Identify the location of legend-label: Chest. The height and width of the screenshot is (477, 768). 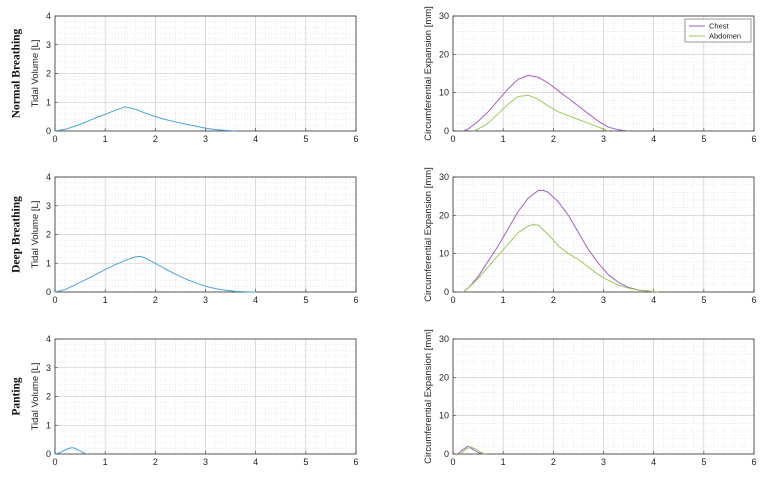
(719, 26).